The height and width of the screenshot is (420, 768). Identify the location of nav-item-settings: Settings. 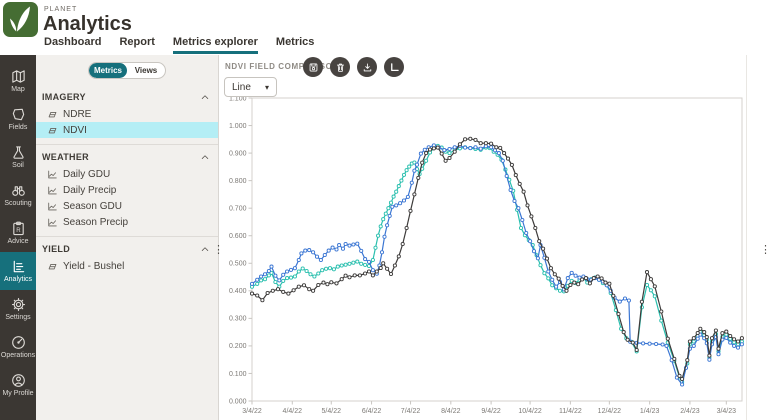
(18, 309).